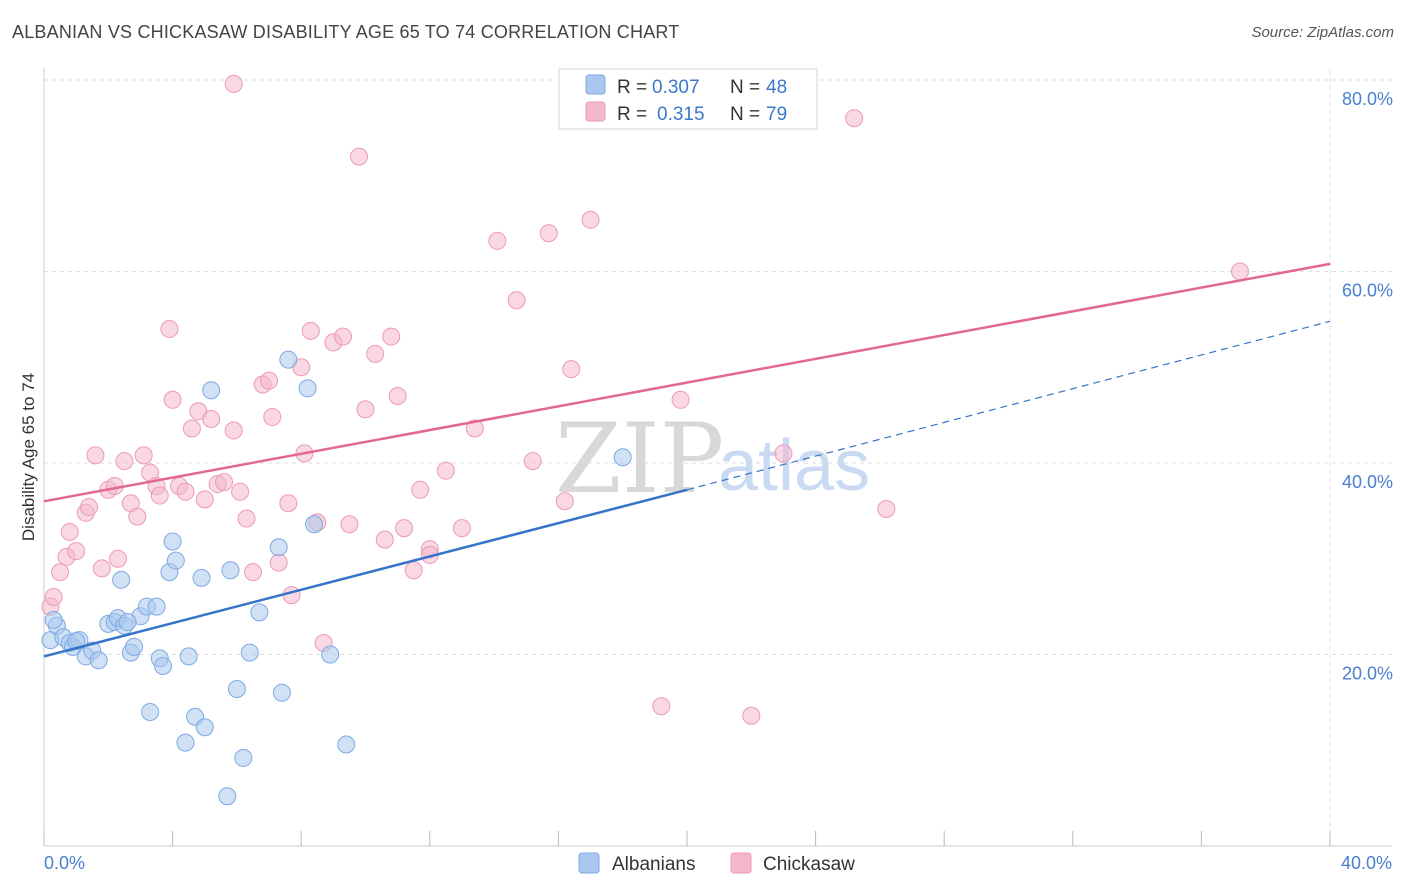 The image size is (1406, 892). I want to click on legend-n-label-albanians: N =, so click(745, 87).